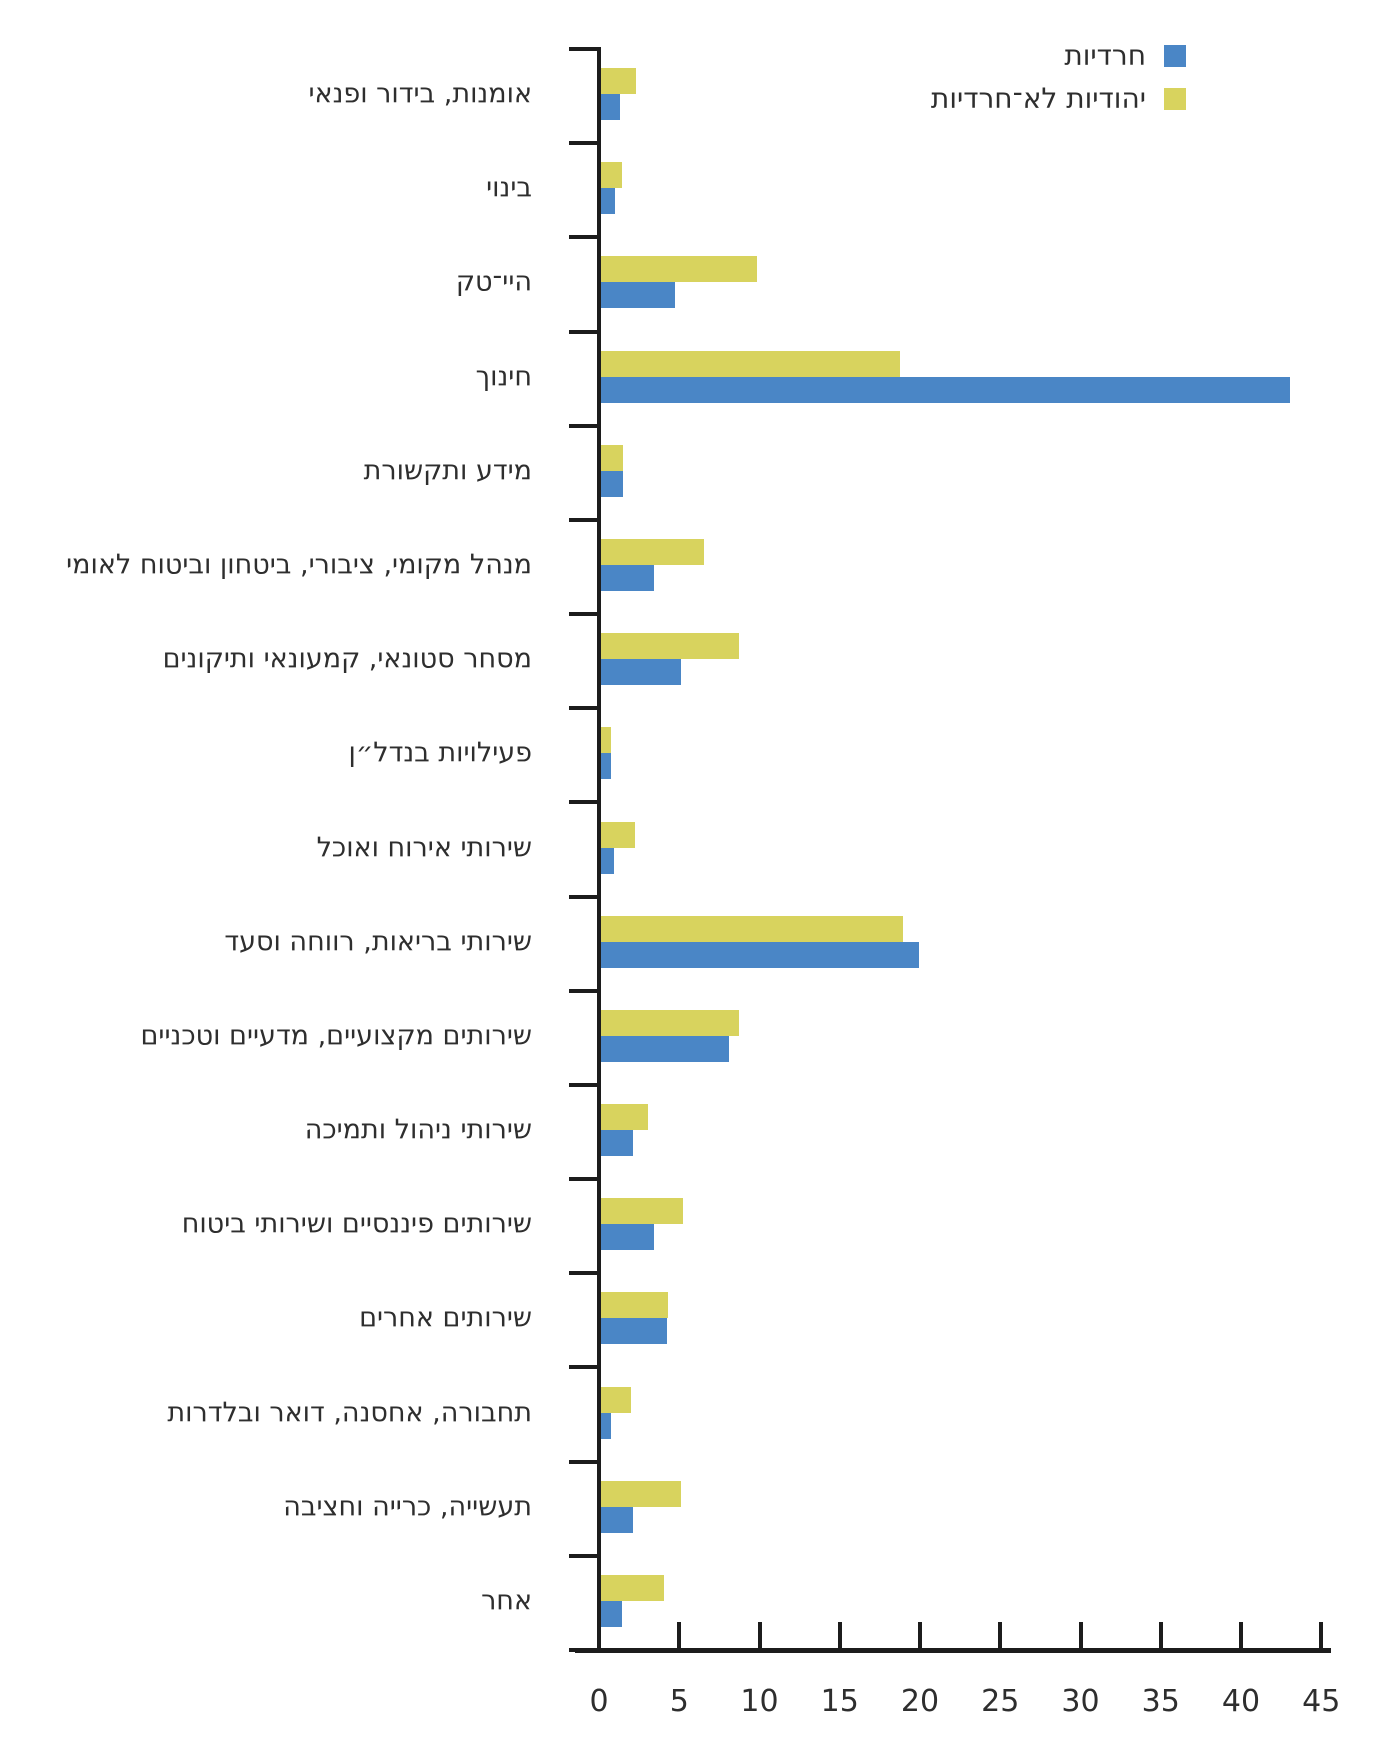 The image size is (1395, 1759). What do you see at coordinates (599, 850) in the screenshot?
I see `y-axis-line` at bounding box center [599, 850].